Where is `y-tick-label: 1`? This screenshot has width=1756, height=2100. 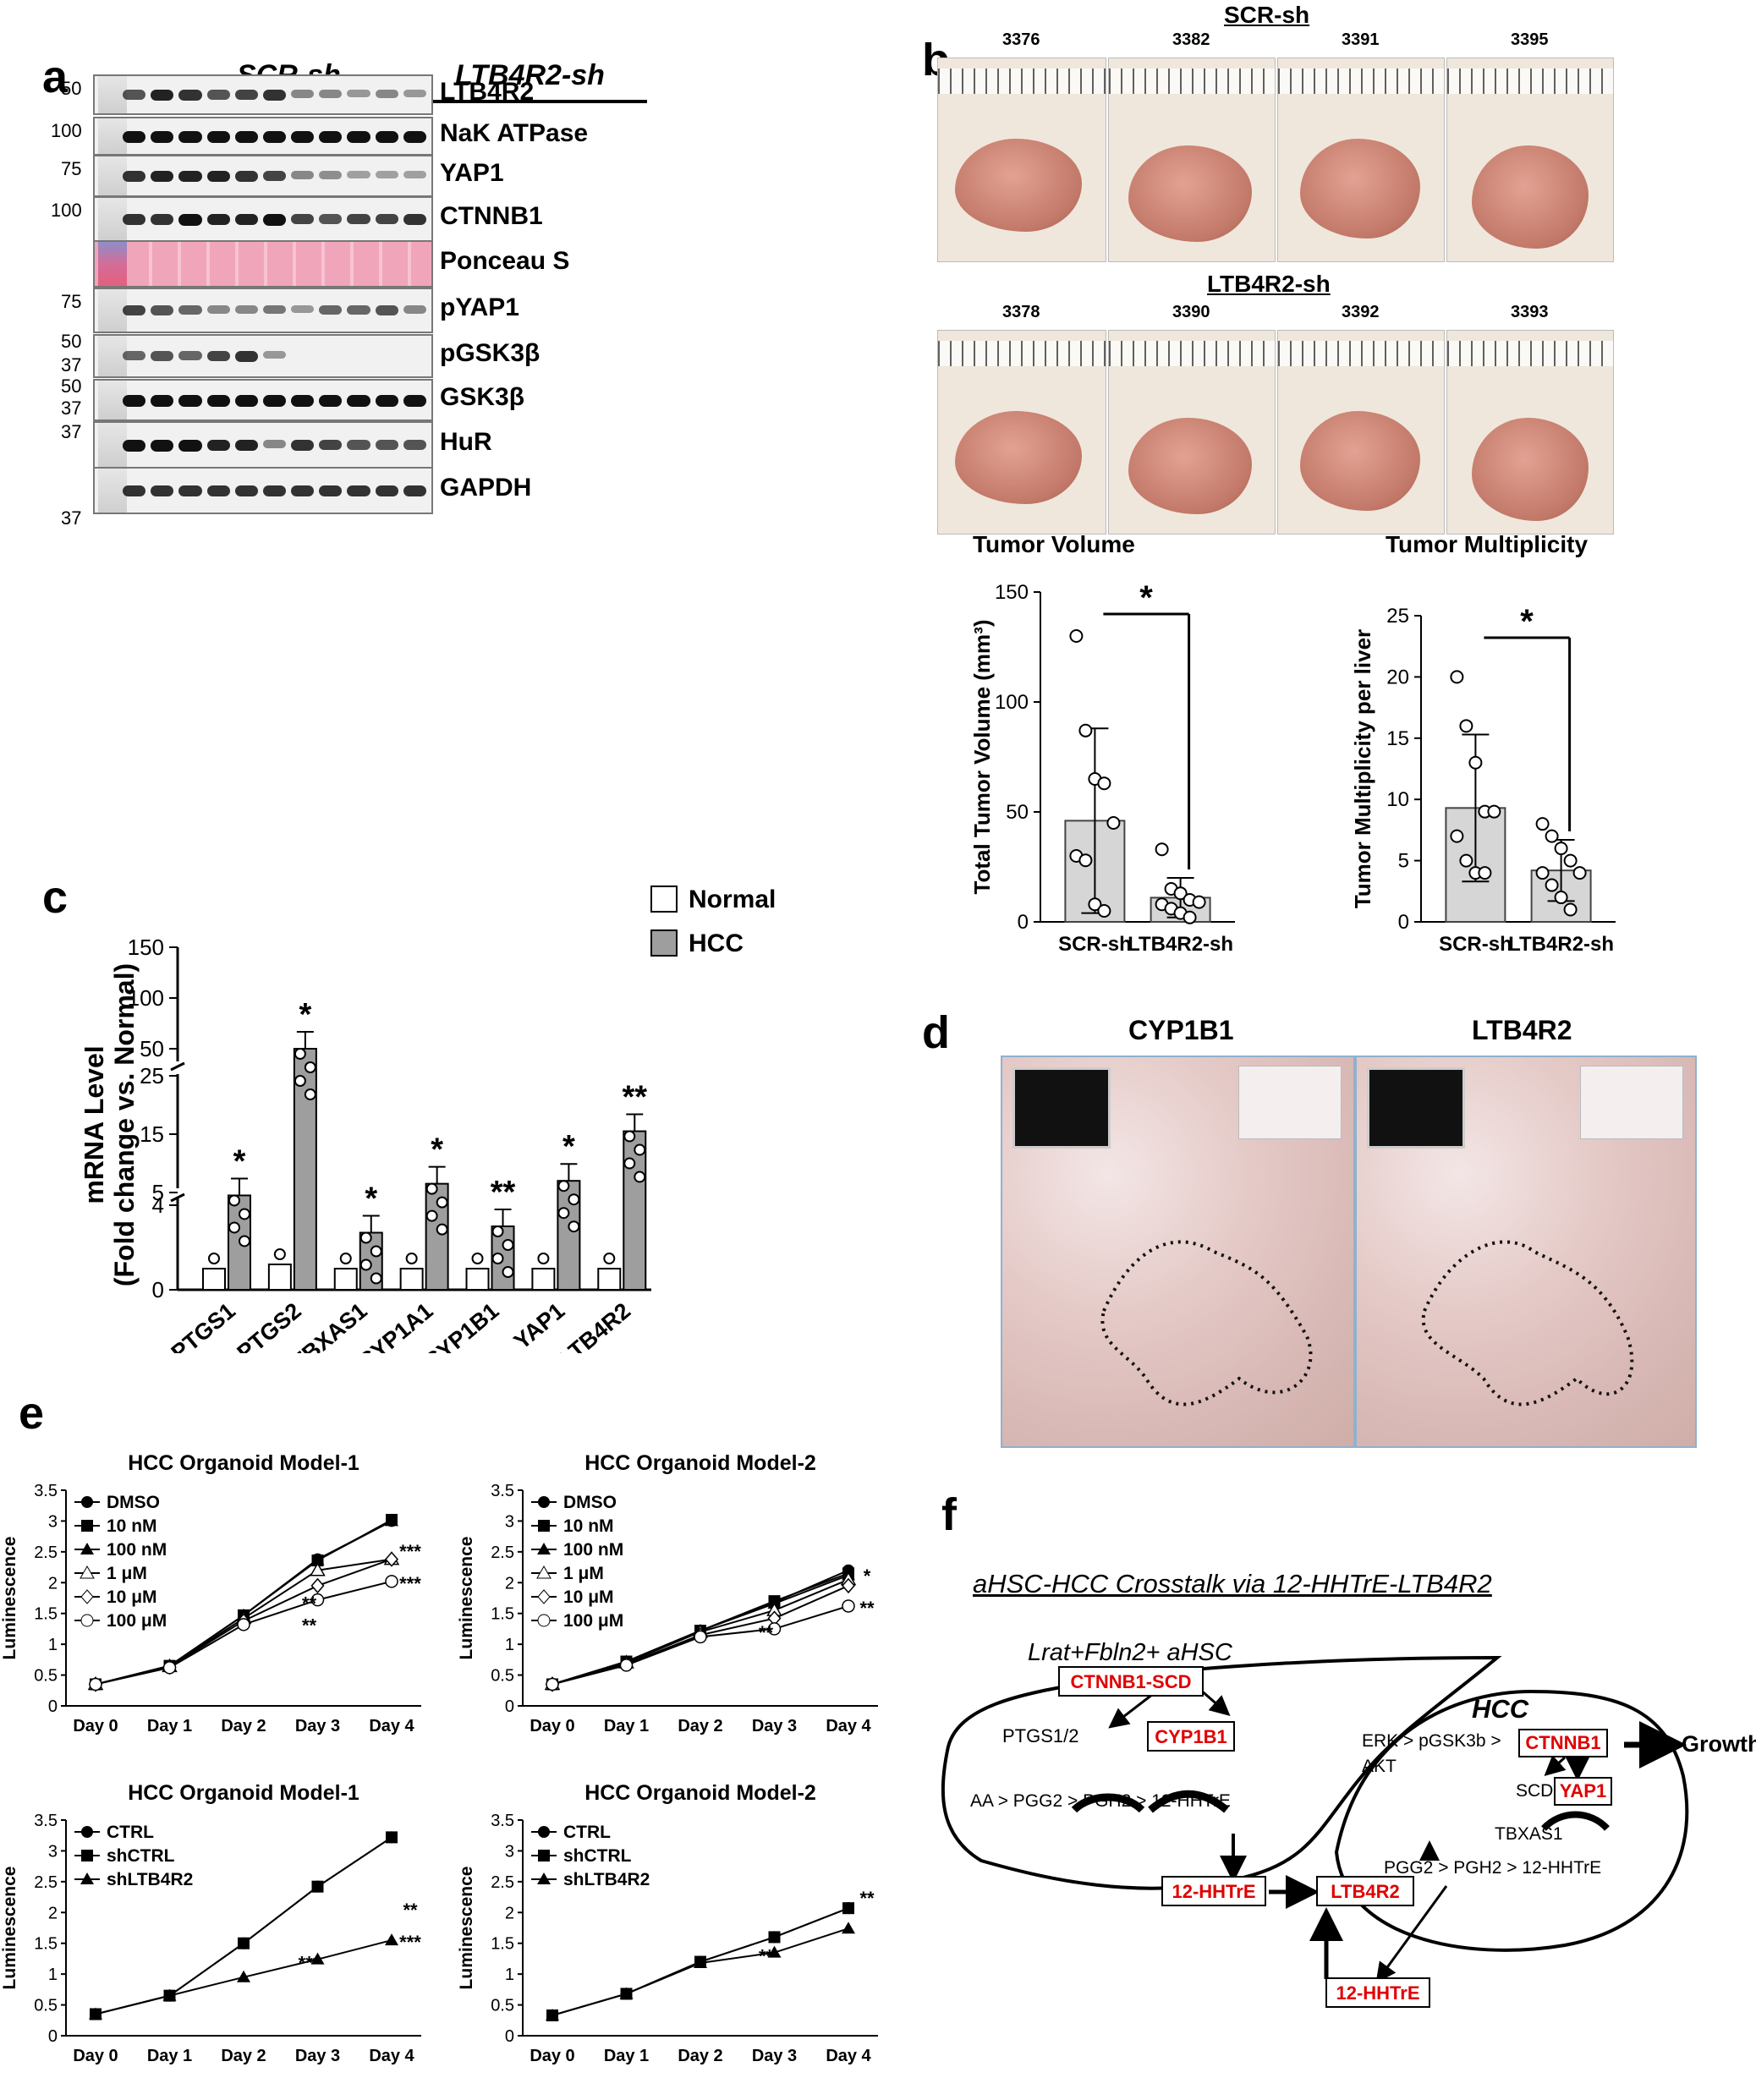 y-tick-label: 1 is located at coordinates (53, 1645).